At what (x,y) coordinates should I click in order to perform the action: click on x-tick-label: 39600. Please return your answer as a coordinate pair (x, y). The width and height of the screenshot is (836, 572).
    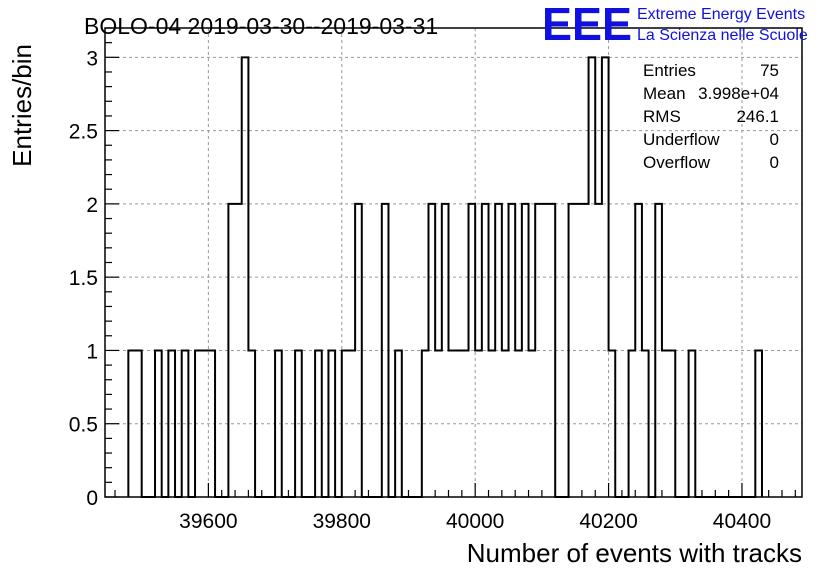
    Looking at the image, I should click on (208, 521).